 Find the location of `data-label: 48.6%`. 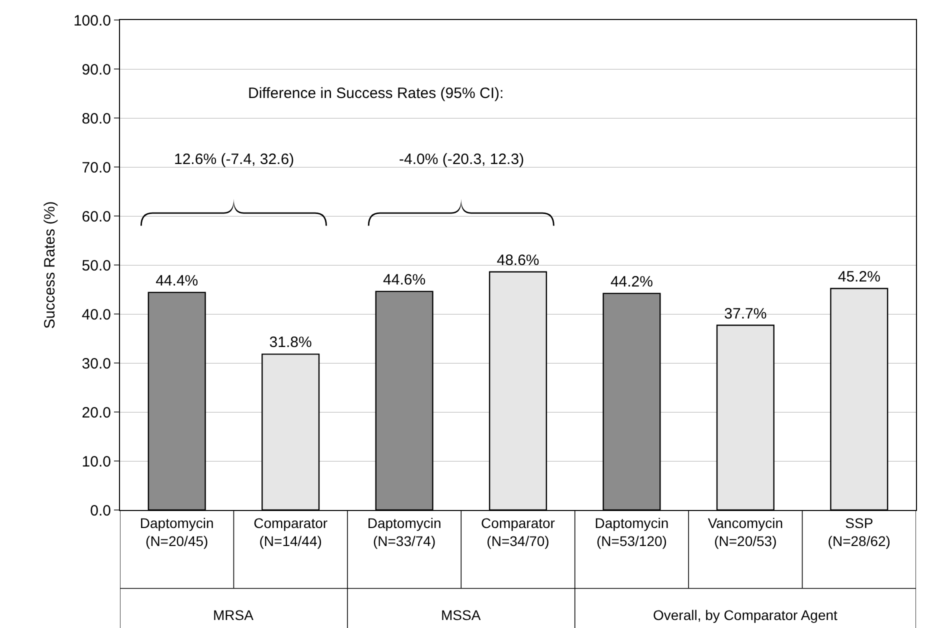

data-label: 48.6% is located at coordinates (518, 260).